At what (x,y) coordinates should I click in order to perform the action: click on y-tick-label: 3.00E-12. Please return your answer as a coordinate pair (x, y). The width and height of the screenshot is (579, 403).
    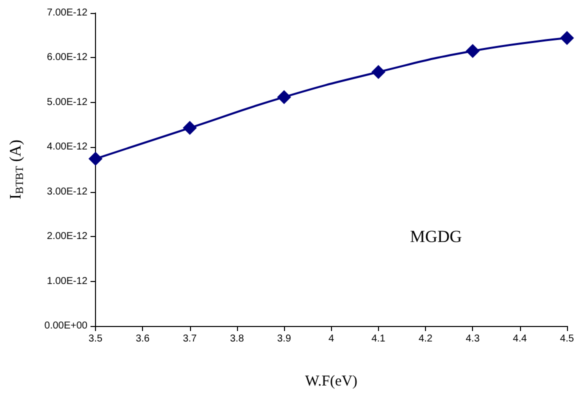
    Looking at the image, I should click on (67, 192).